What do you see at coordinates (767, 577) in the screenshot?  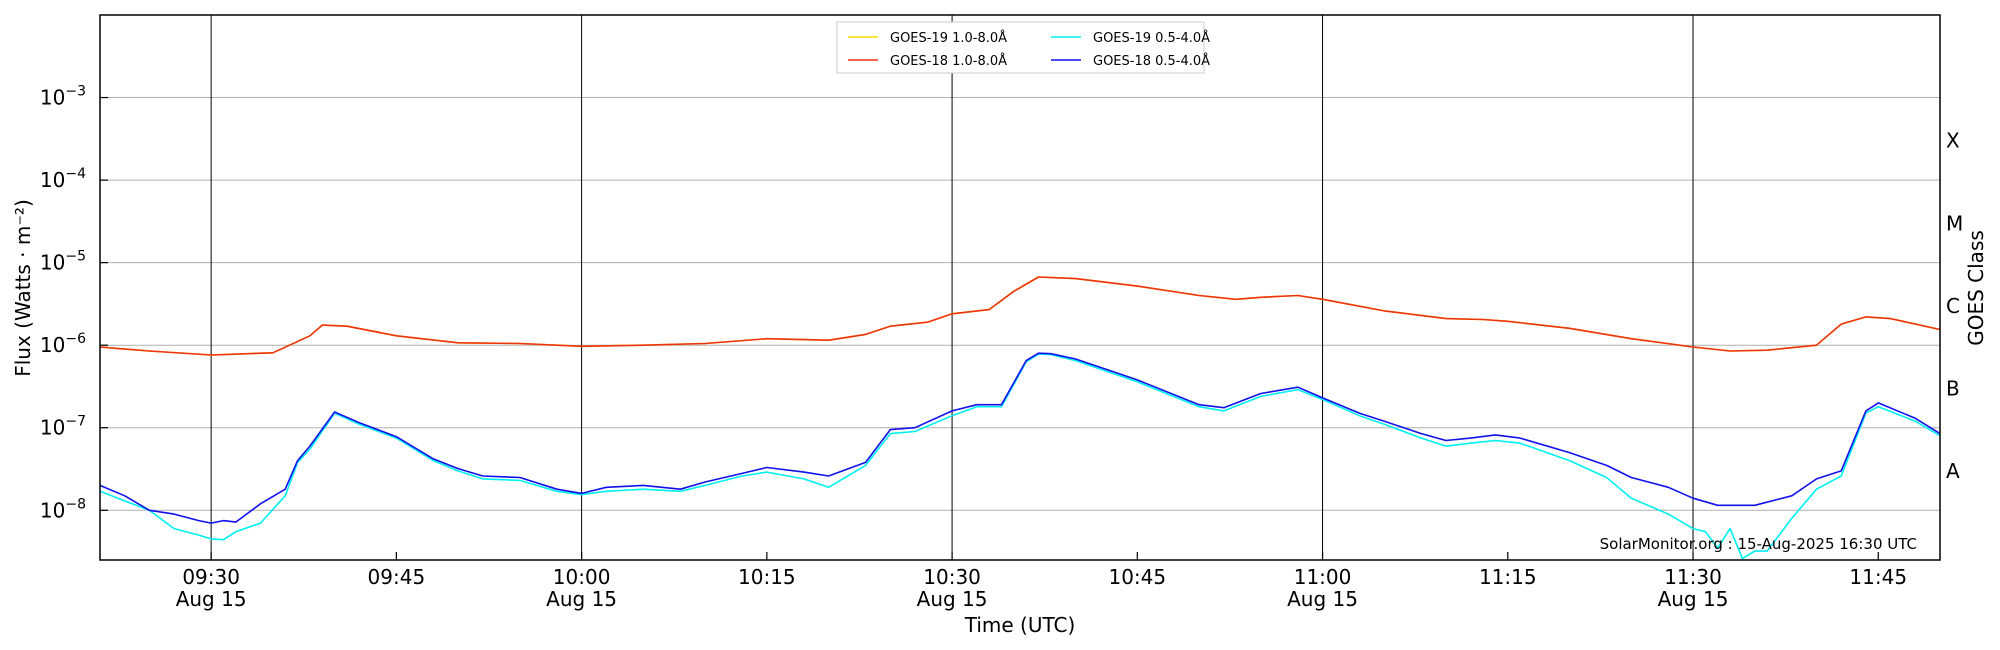 I see `x-tick-label: 10:15` at bounding box center [767, 577].